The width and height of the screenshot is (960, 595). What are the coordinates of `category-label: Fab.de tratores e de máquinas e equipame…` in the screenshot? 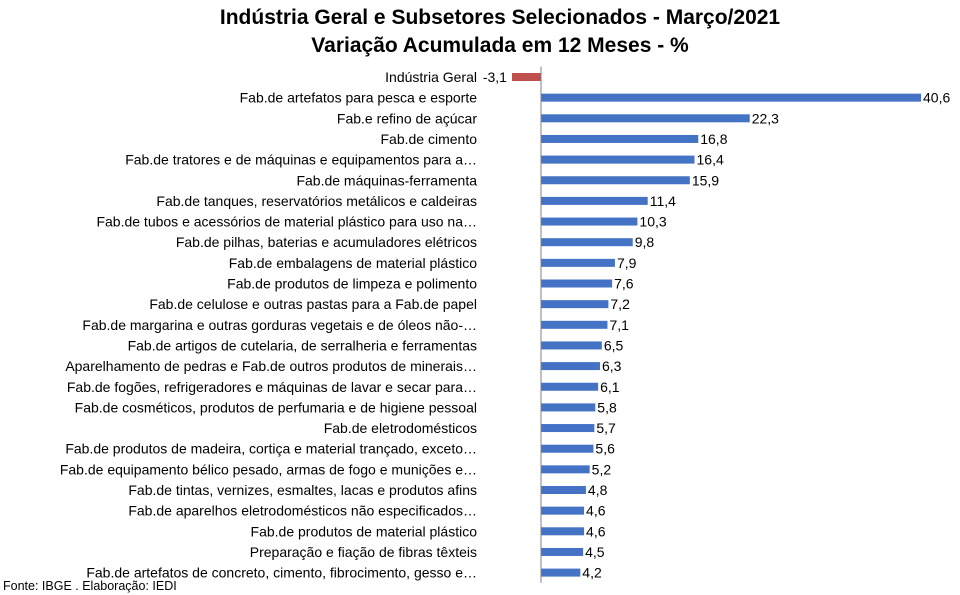 It's located at (301, 160).